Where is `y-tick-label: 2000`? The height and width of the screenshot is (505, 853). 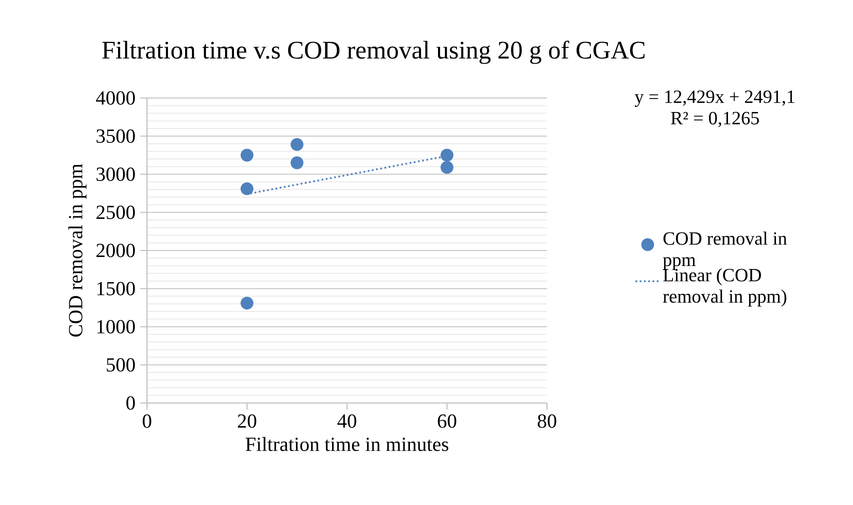
y-tick-label: 2000 is located at coordinates (115, 251).